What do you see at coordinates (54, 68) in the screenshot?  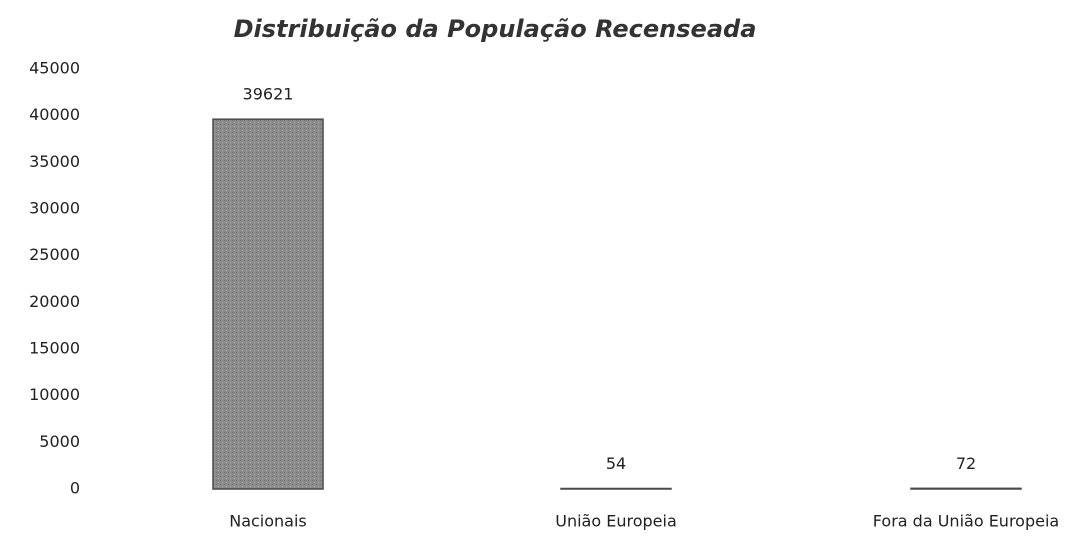 I see `y-tick-label: 45000` at bounding box center [54, 68].